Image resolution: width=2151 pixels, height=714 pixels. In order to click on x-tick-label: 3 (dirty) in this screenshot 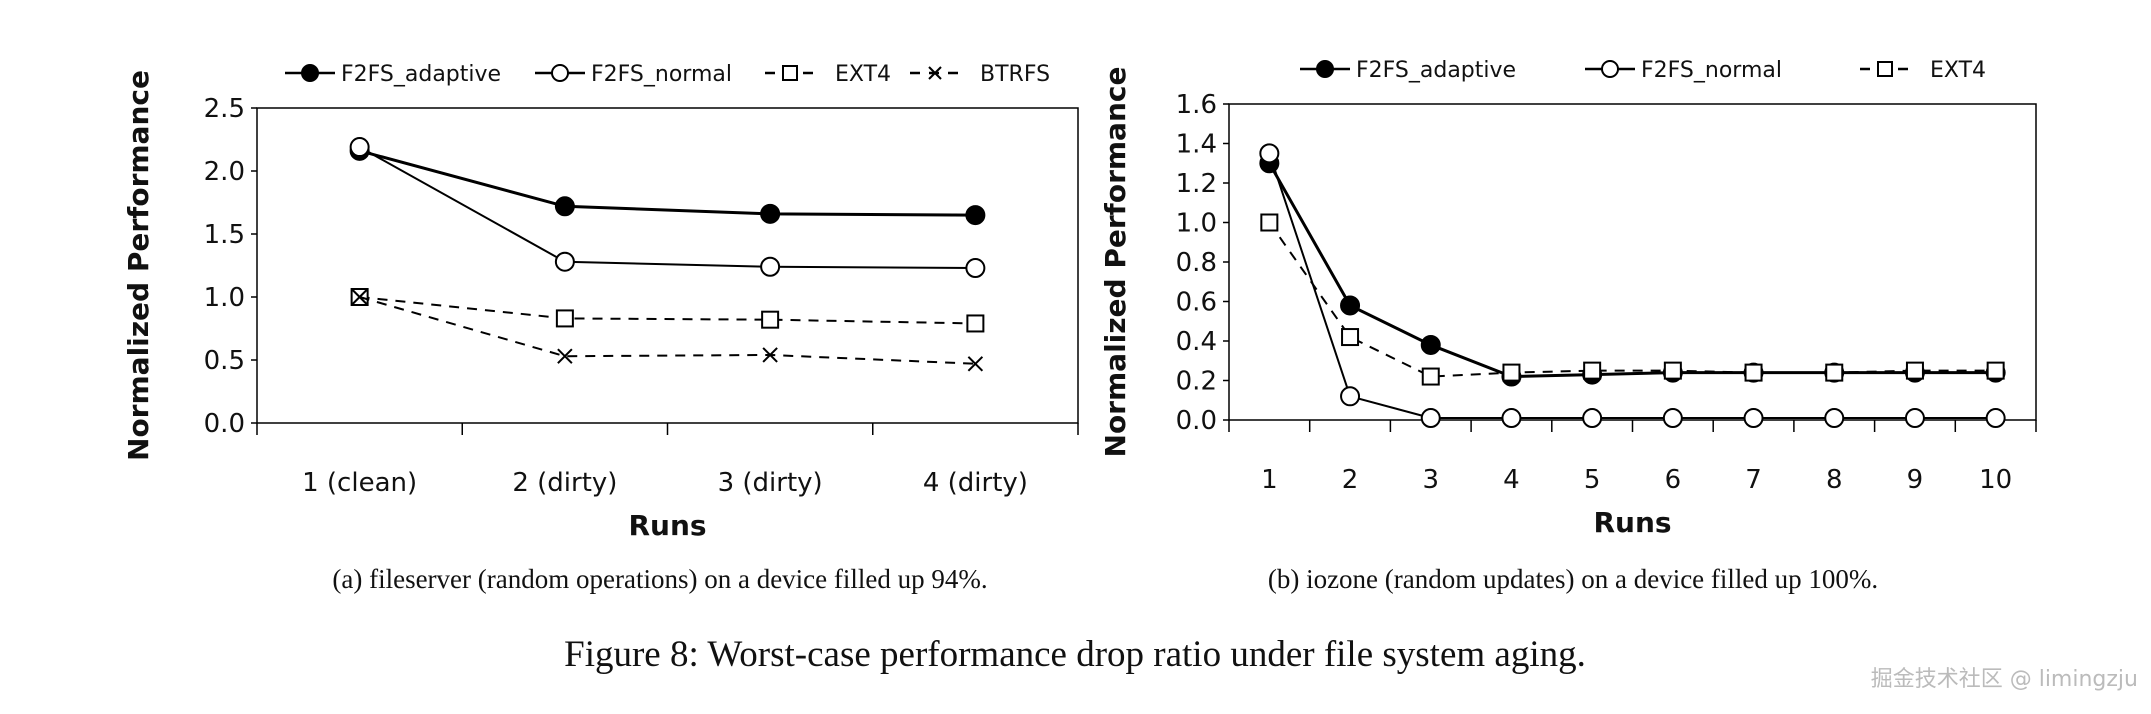, I will do `click(770, 483)`.